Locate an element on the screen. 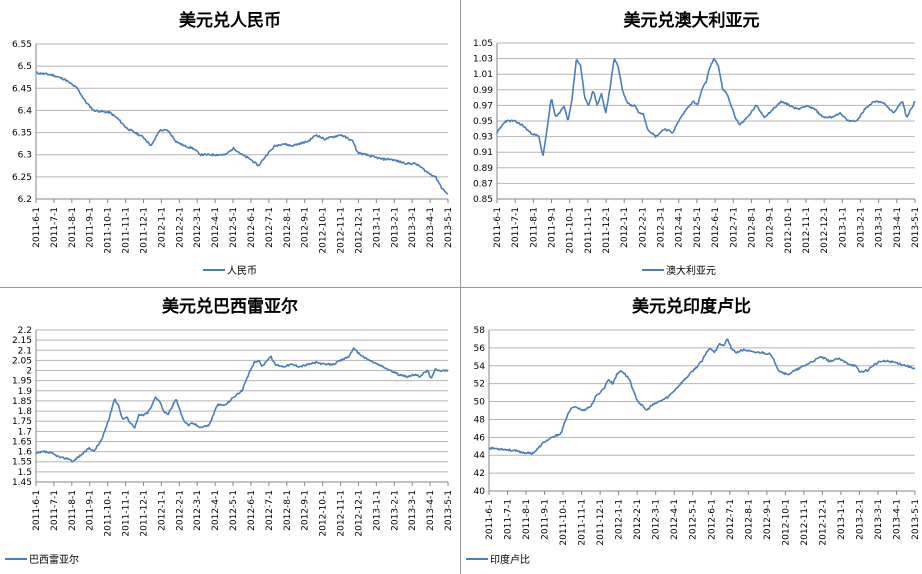 This screenshot has width=922, height=574. y-tick-label: 1.85 is located at coordinates (22, 402).